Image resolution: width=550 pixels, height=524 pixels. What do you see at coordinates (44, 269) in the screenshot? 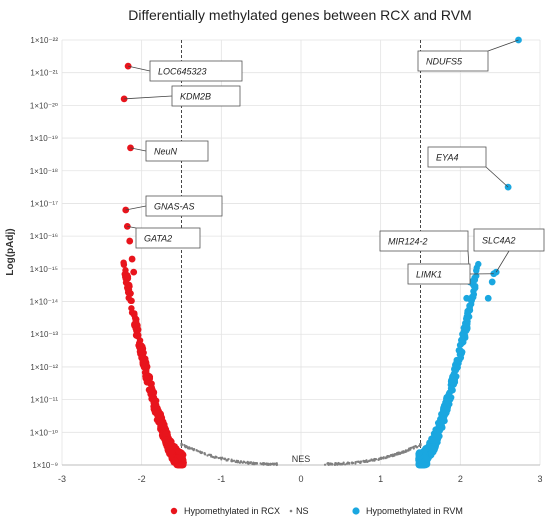
I see `y-tick-label: 1×10⁻¹⁵` at bounding box center [44, 269].